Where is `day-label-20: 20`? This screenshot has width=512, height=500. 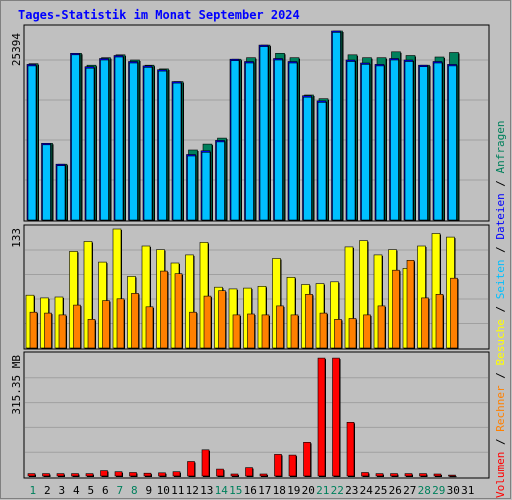
day-label-20: 20 is located at coordinates (308, 490).